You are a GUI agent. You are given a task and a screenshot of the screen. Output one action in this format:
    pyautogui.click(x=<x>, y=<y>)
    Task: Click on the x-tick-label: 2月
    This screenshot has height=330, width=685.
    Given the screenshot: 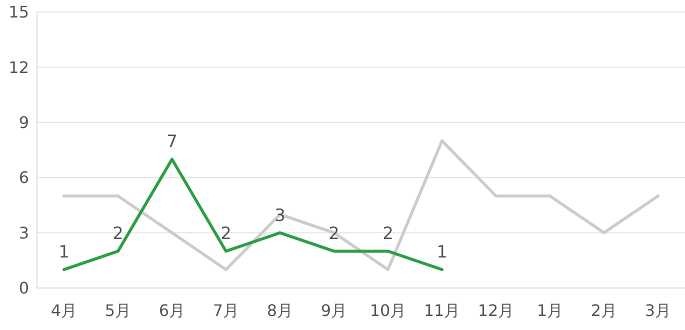 What is the action you would take?
    pyautogui.click(x=604, y=310)
    